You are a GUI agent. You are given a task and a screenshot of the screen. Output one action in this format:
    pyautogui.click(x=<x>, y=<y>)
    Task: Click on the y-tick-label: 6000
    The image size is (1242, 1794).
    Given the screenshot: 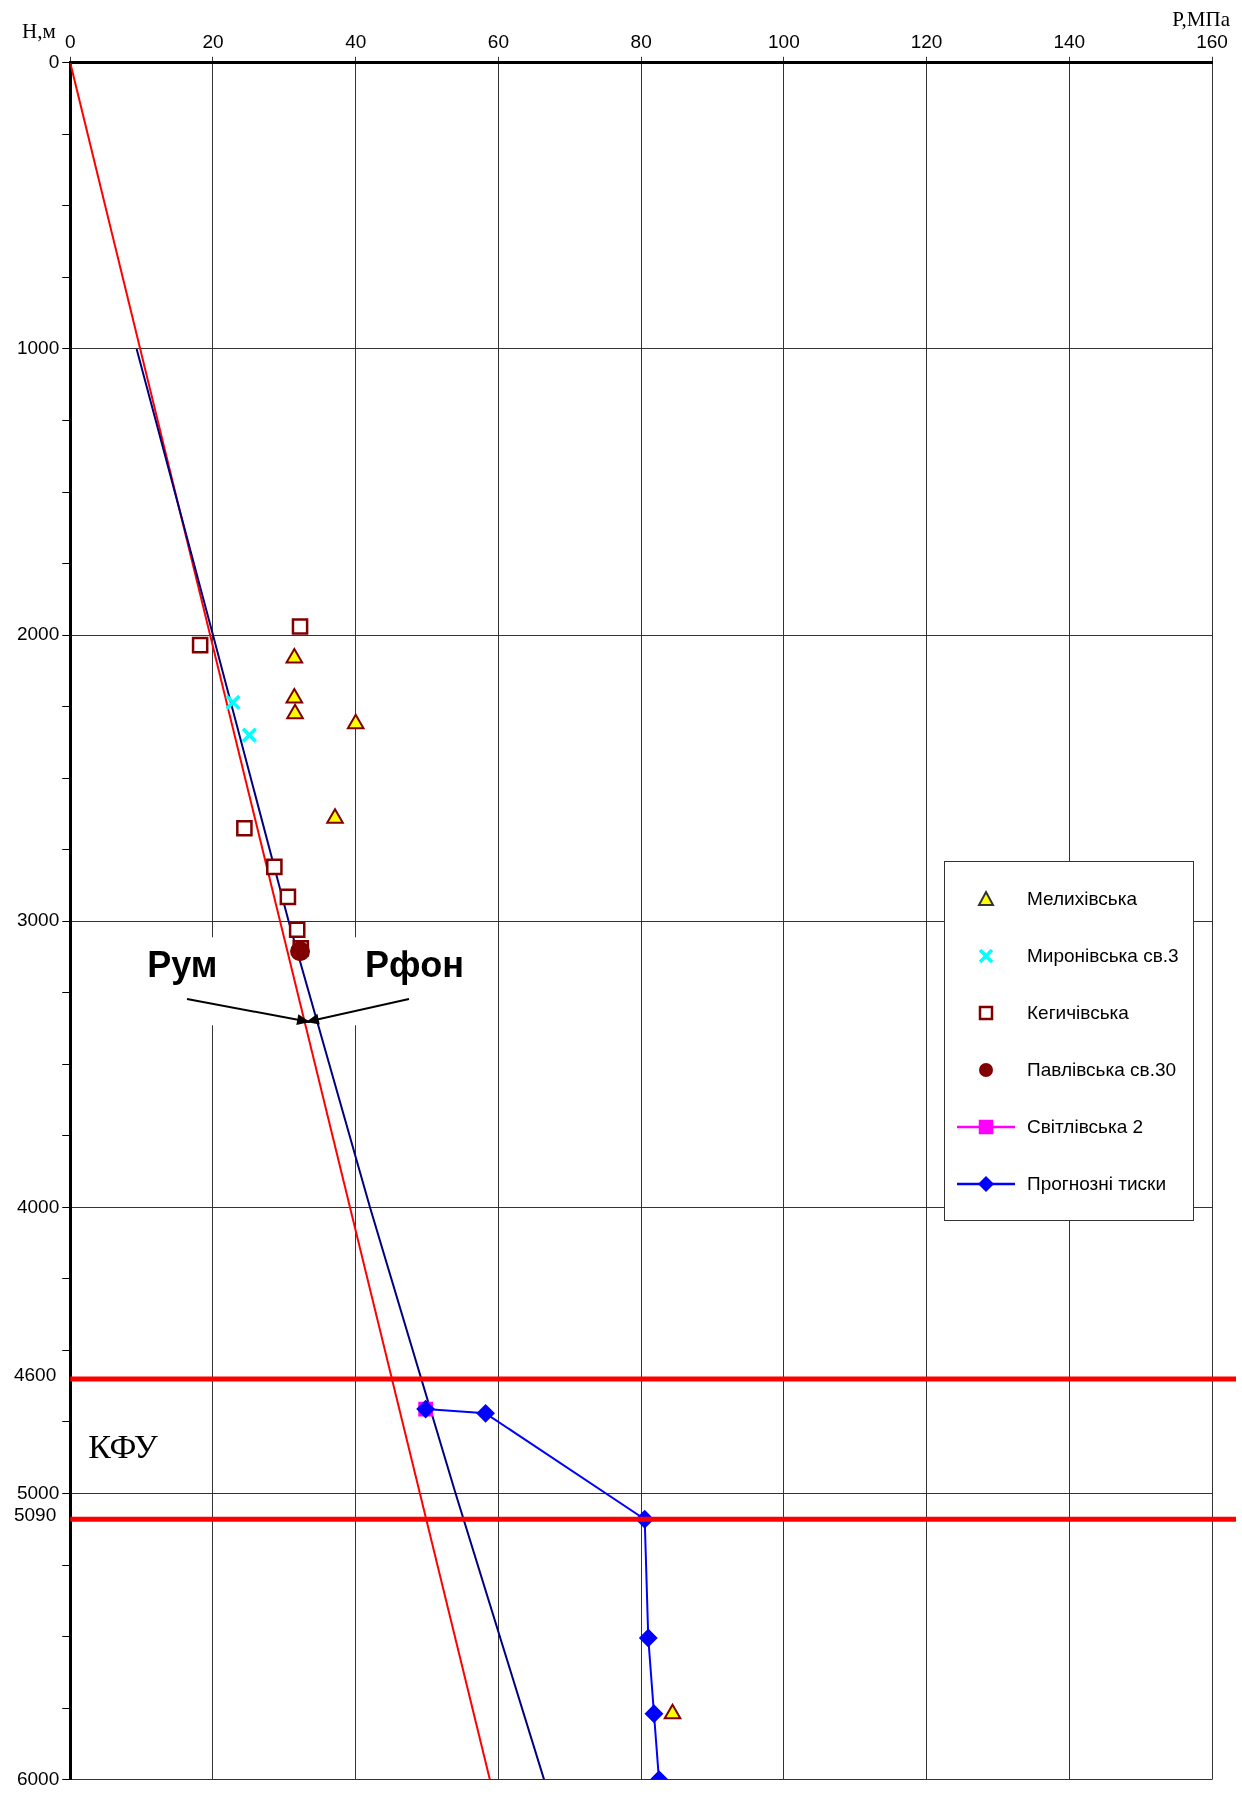 What is the action you would take?
    pyautogui.click(x=38, y=1778)
    